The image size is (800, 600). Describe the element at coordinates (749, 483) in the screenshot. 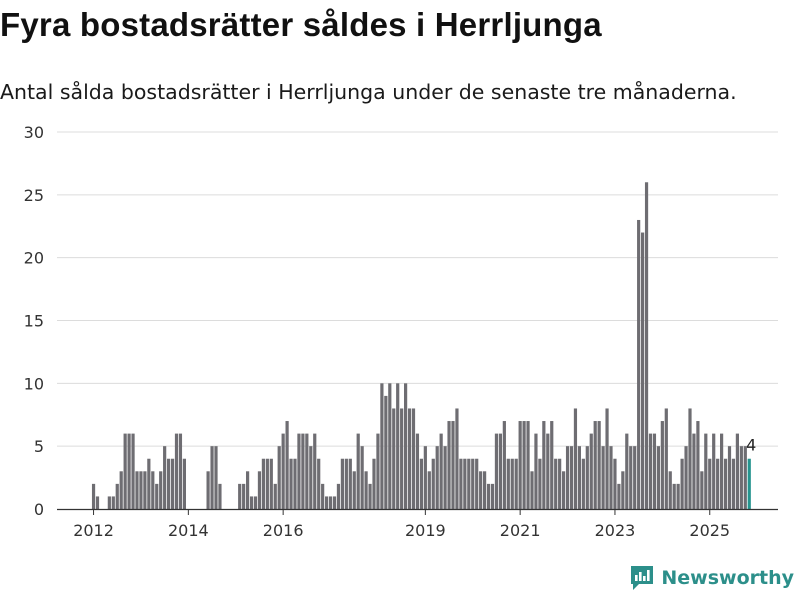

I see `highlight-bar` at that location.